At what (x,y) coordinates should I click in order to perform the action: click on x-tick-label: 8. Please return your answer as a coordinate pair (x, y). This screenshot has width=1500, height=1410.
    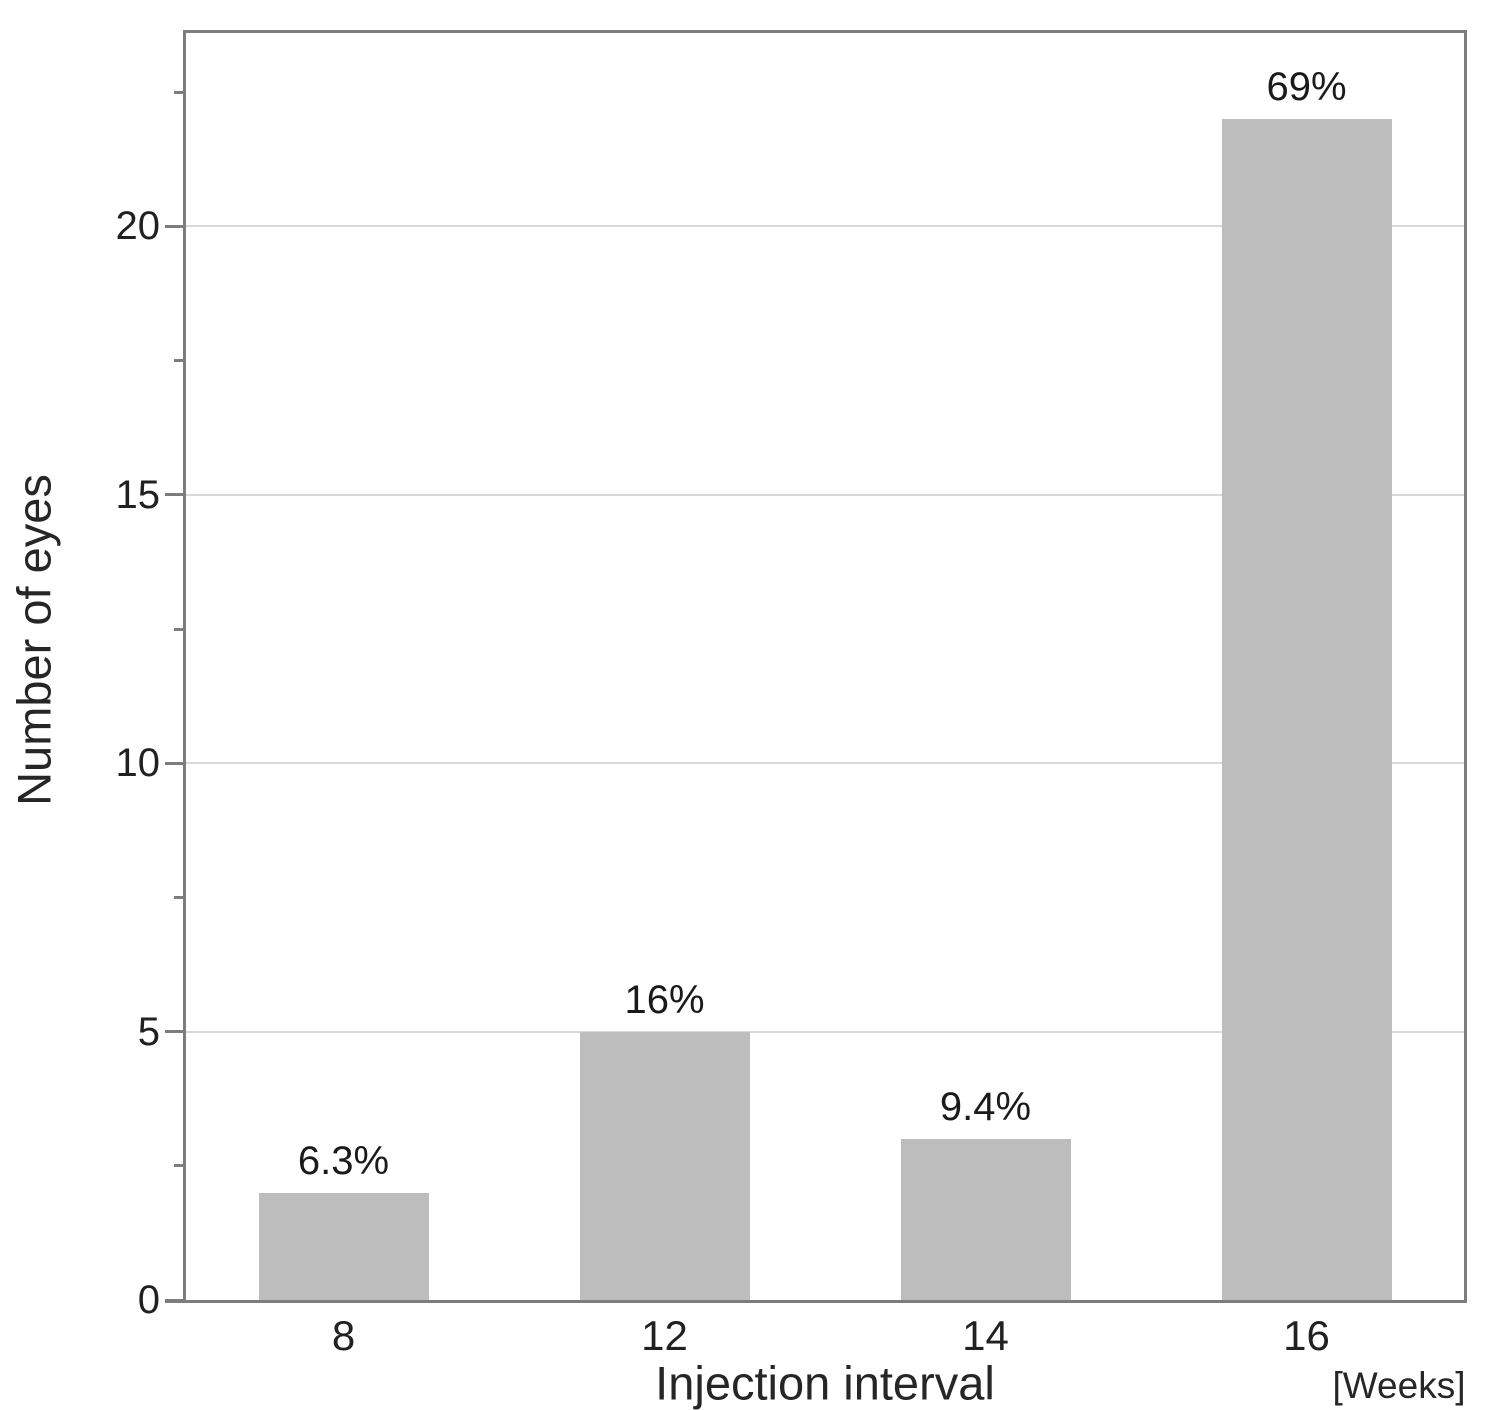
    Looking at the image, I should click on (343, 1335).